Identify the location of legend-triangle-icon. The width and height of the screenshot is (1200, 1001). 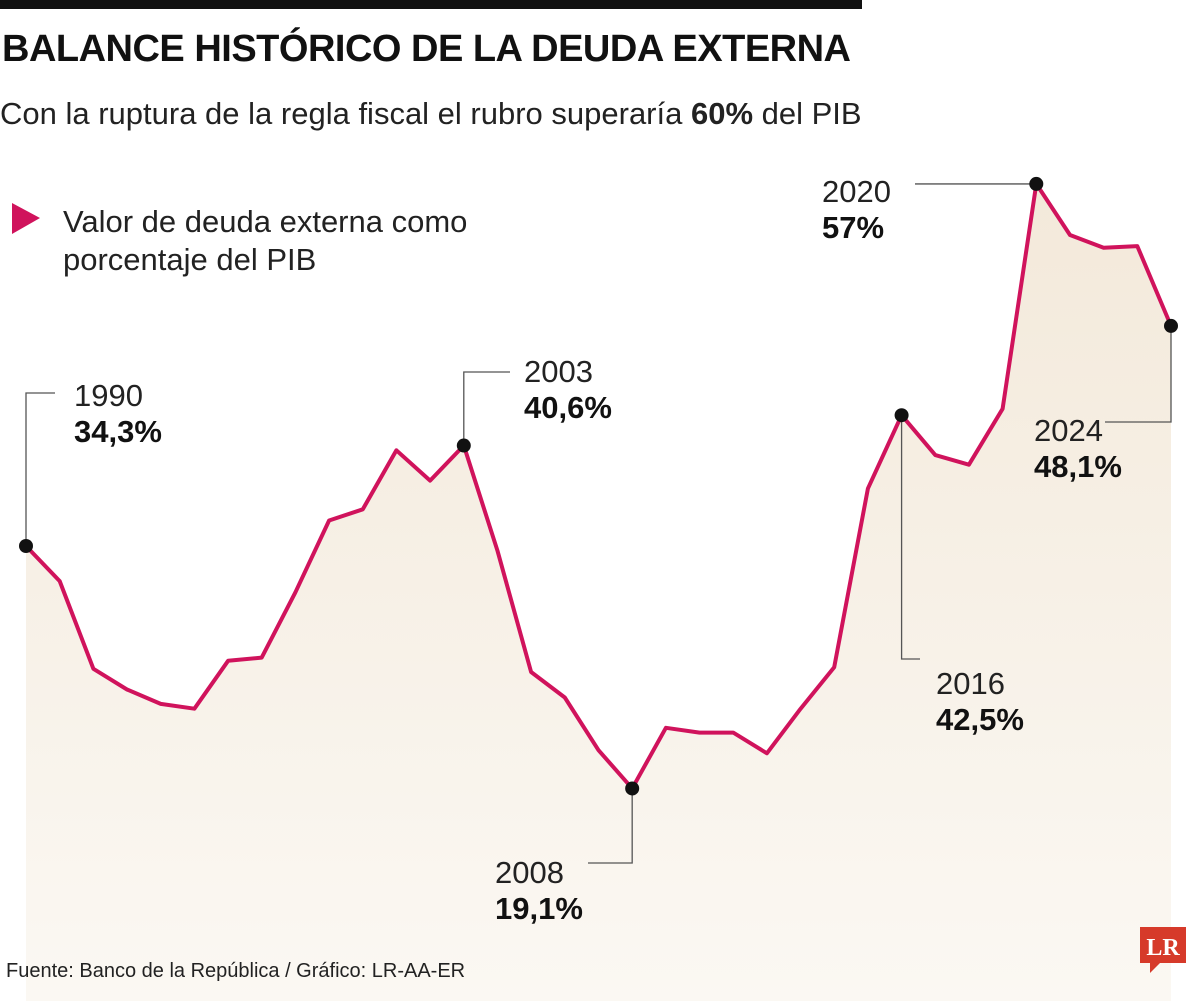
(26, 218).